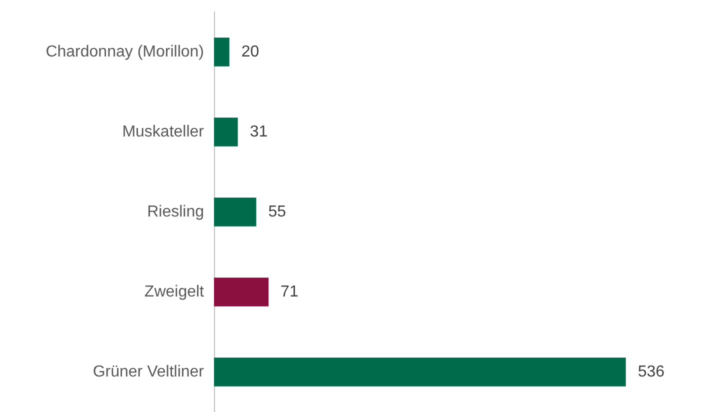 The width and height of the screenshot is (720, 412). What do you see at coordinates (250, 52) in the screenshot?
I see `data-label: 20` at bounding box center [250, 52].